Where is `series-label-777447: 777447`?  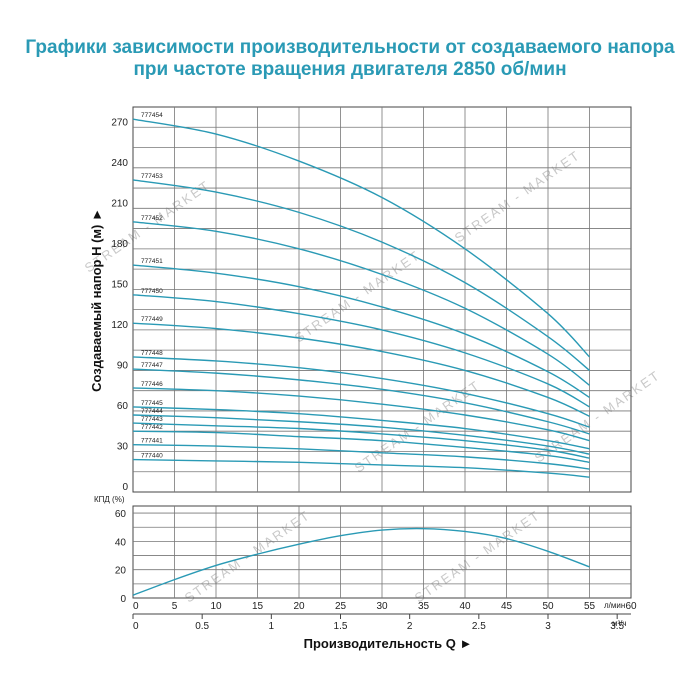
series-label-777447: 777447 is located at coordinates (152, 365).